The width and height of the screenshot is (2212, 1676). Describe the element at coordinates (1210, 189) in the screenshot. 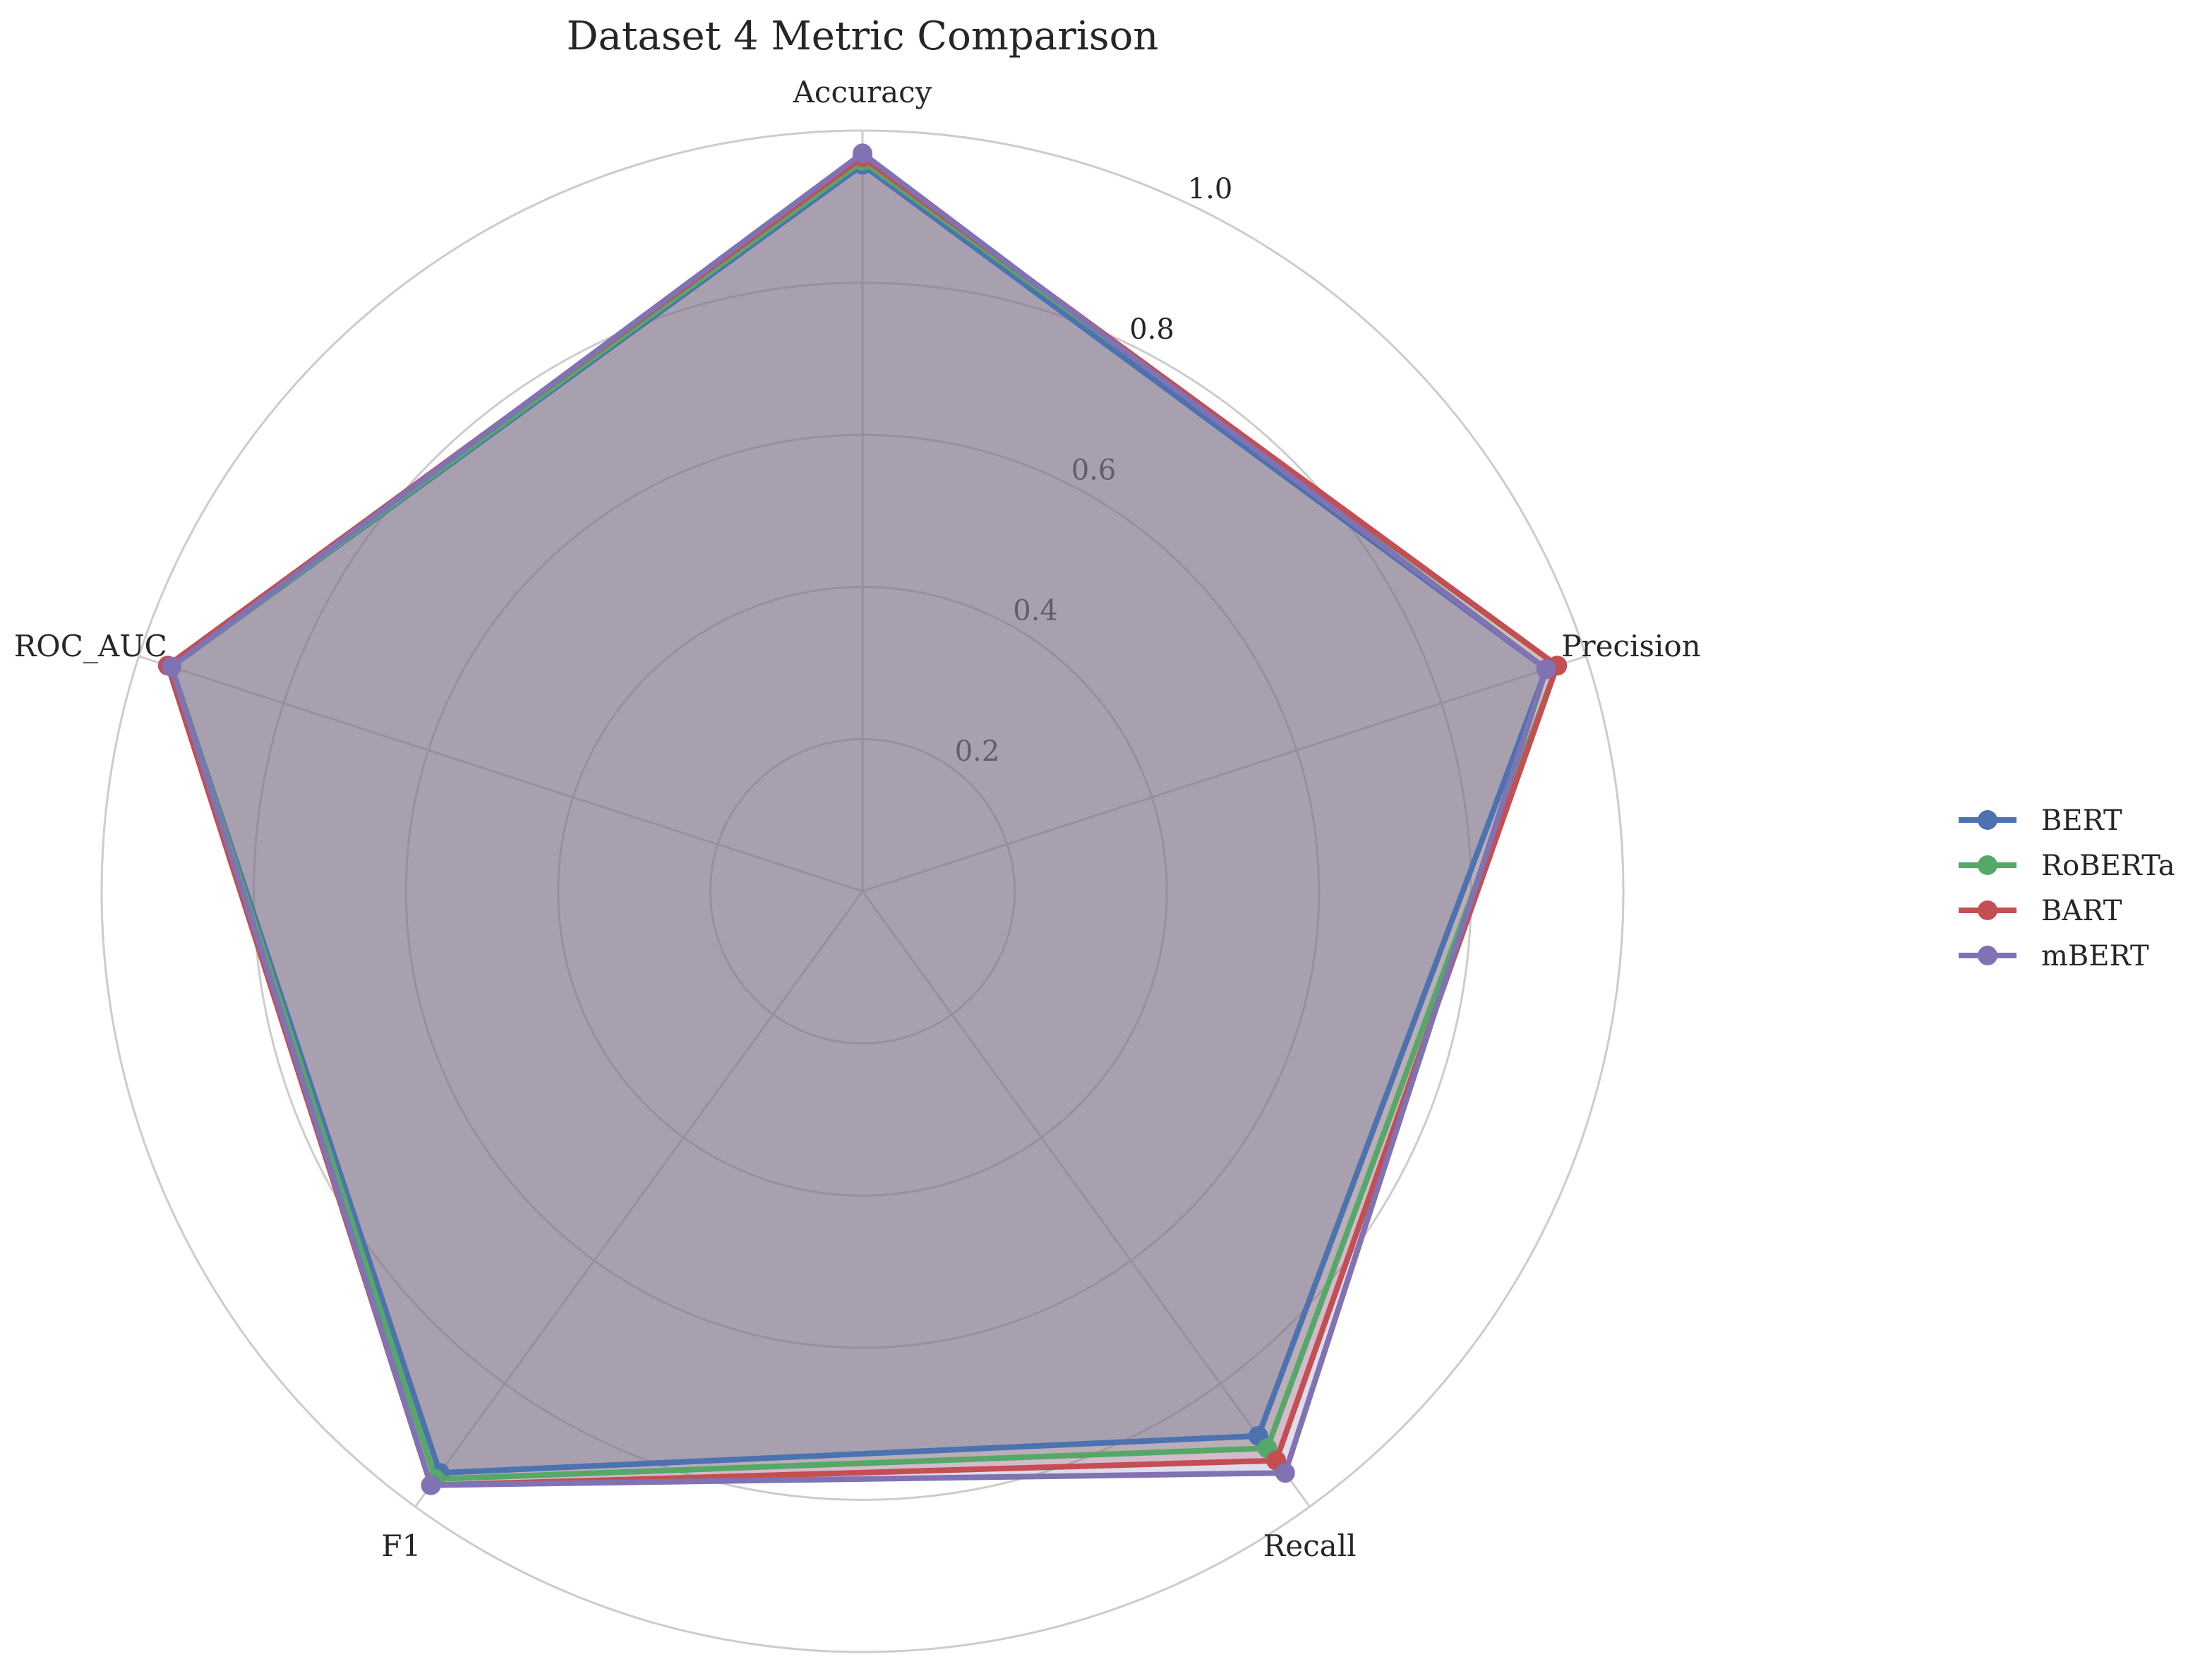

I see `r-tick-label-4: 1.0` at that location.